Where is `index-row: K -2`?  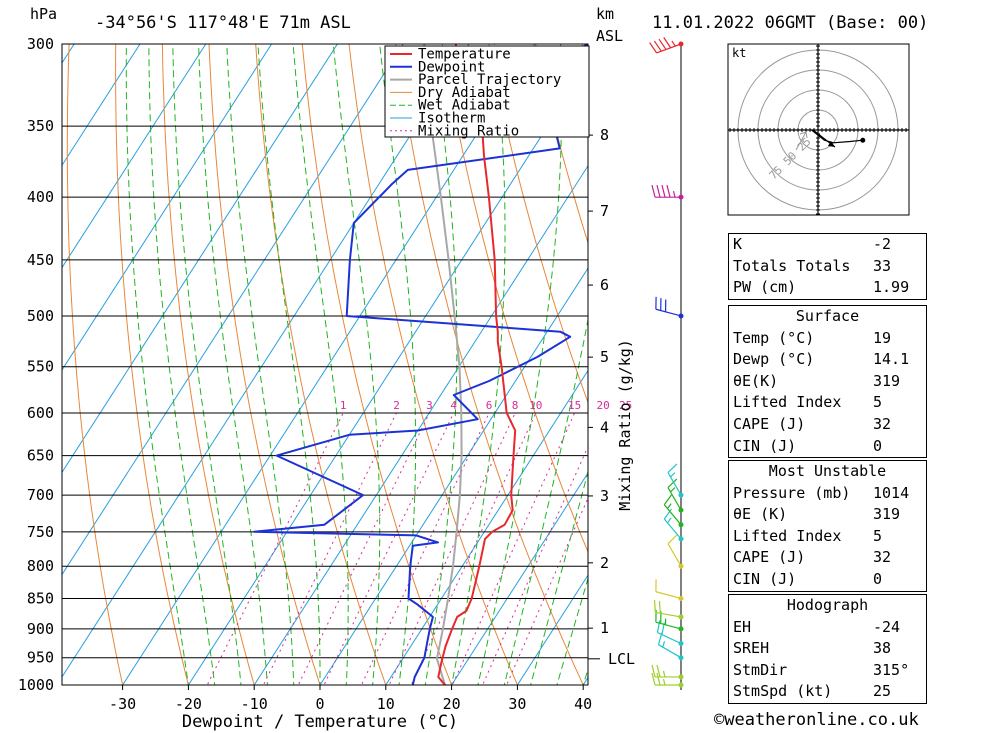
index-row: K -2 is located at coordinates (827, 245).